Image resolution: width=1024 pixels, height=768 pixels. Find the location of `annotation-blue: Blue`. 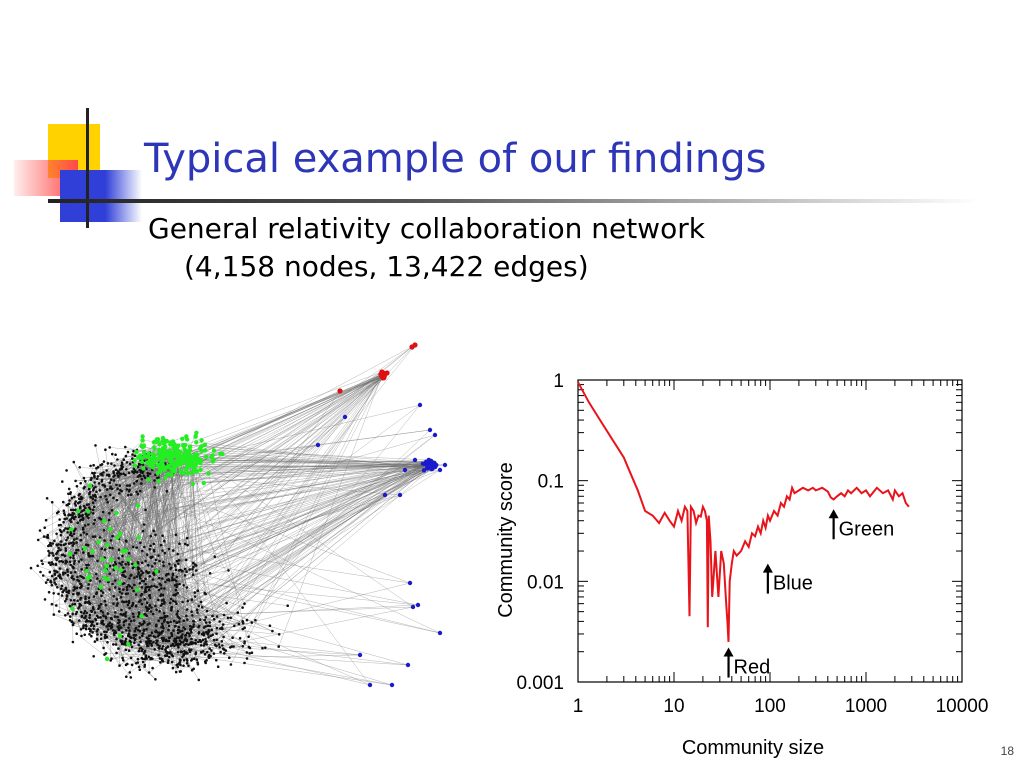

annotation-blue: Blue is located at coordinates (787, 579).